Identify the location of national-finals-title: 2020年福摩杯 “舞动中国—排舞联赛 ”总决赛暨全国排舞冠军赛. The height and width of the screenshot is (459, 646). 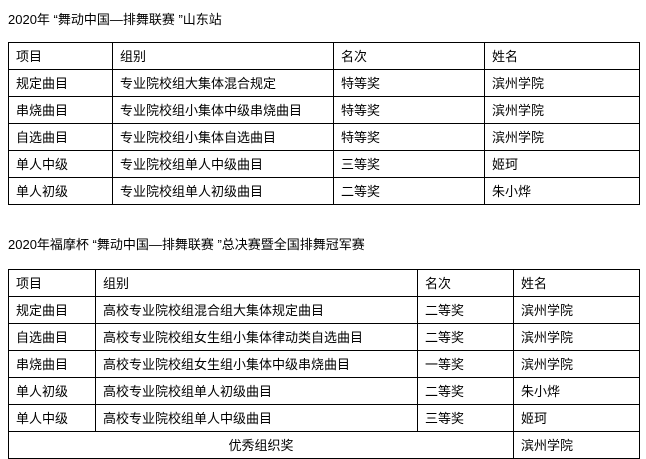
(186, 244).